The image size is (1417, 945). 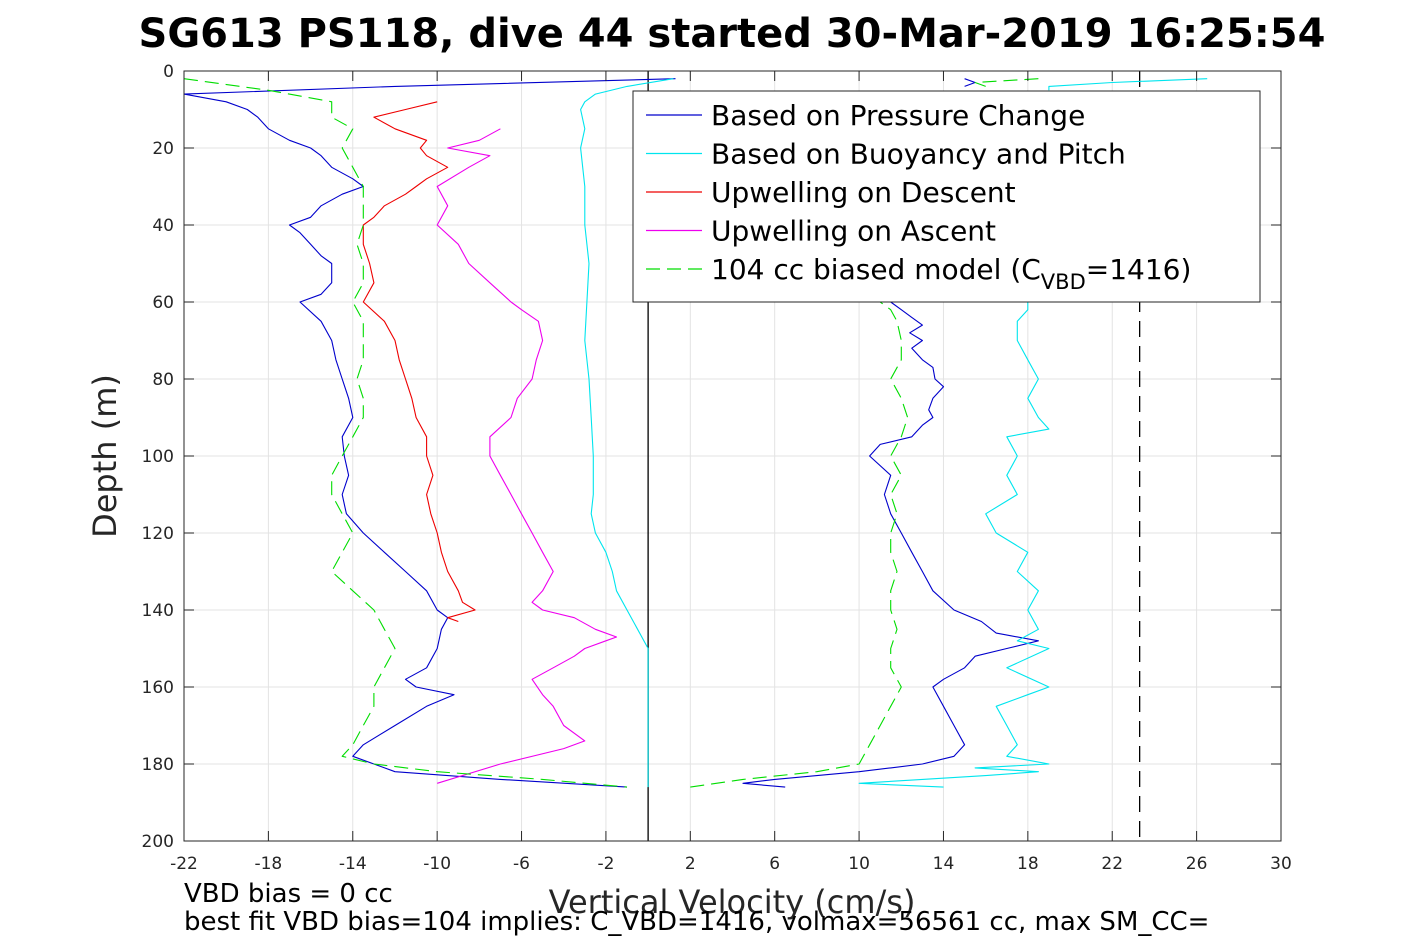 I want to click on legend-entry: Based on Buoyancy and Pitch, so click(x=918, y=154).